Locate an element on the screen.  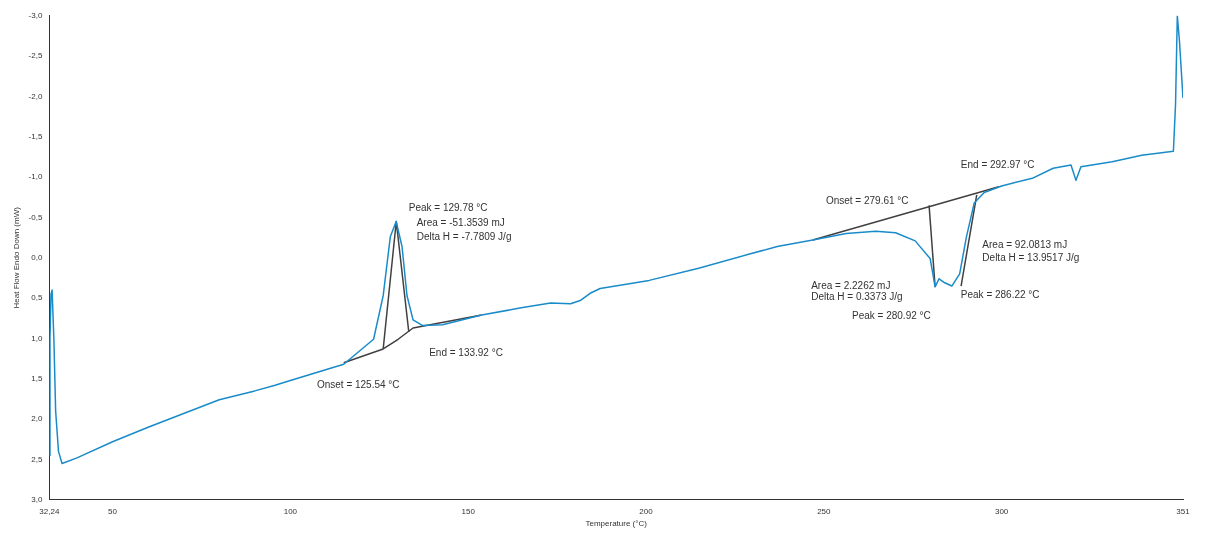
y-tick-label: -1,0 is located at coordinates (35, 177).